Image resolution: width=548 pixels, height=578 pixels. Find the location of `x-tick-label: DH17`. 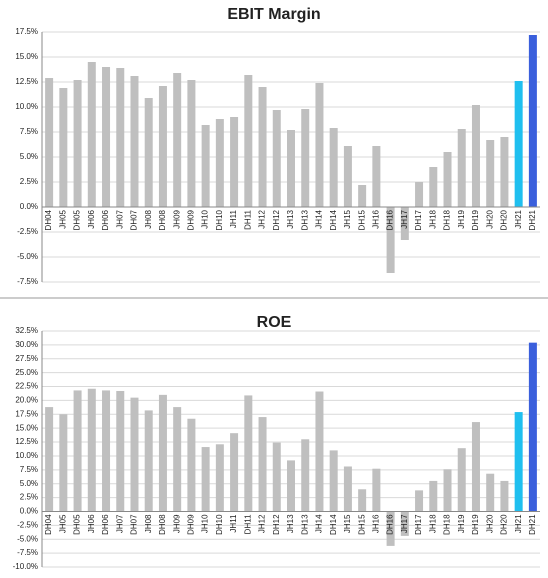

x-tick-label: DH17 is located at coordinates (418, 219).